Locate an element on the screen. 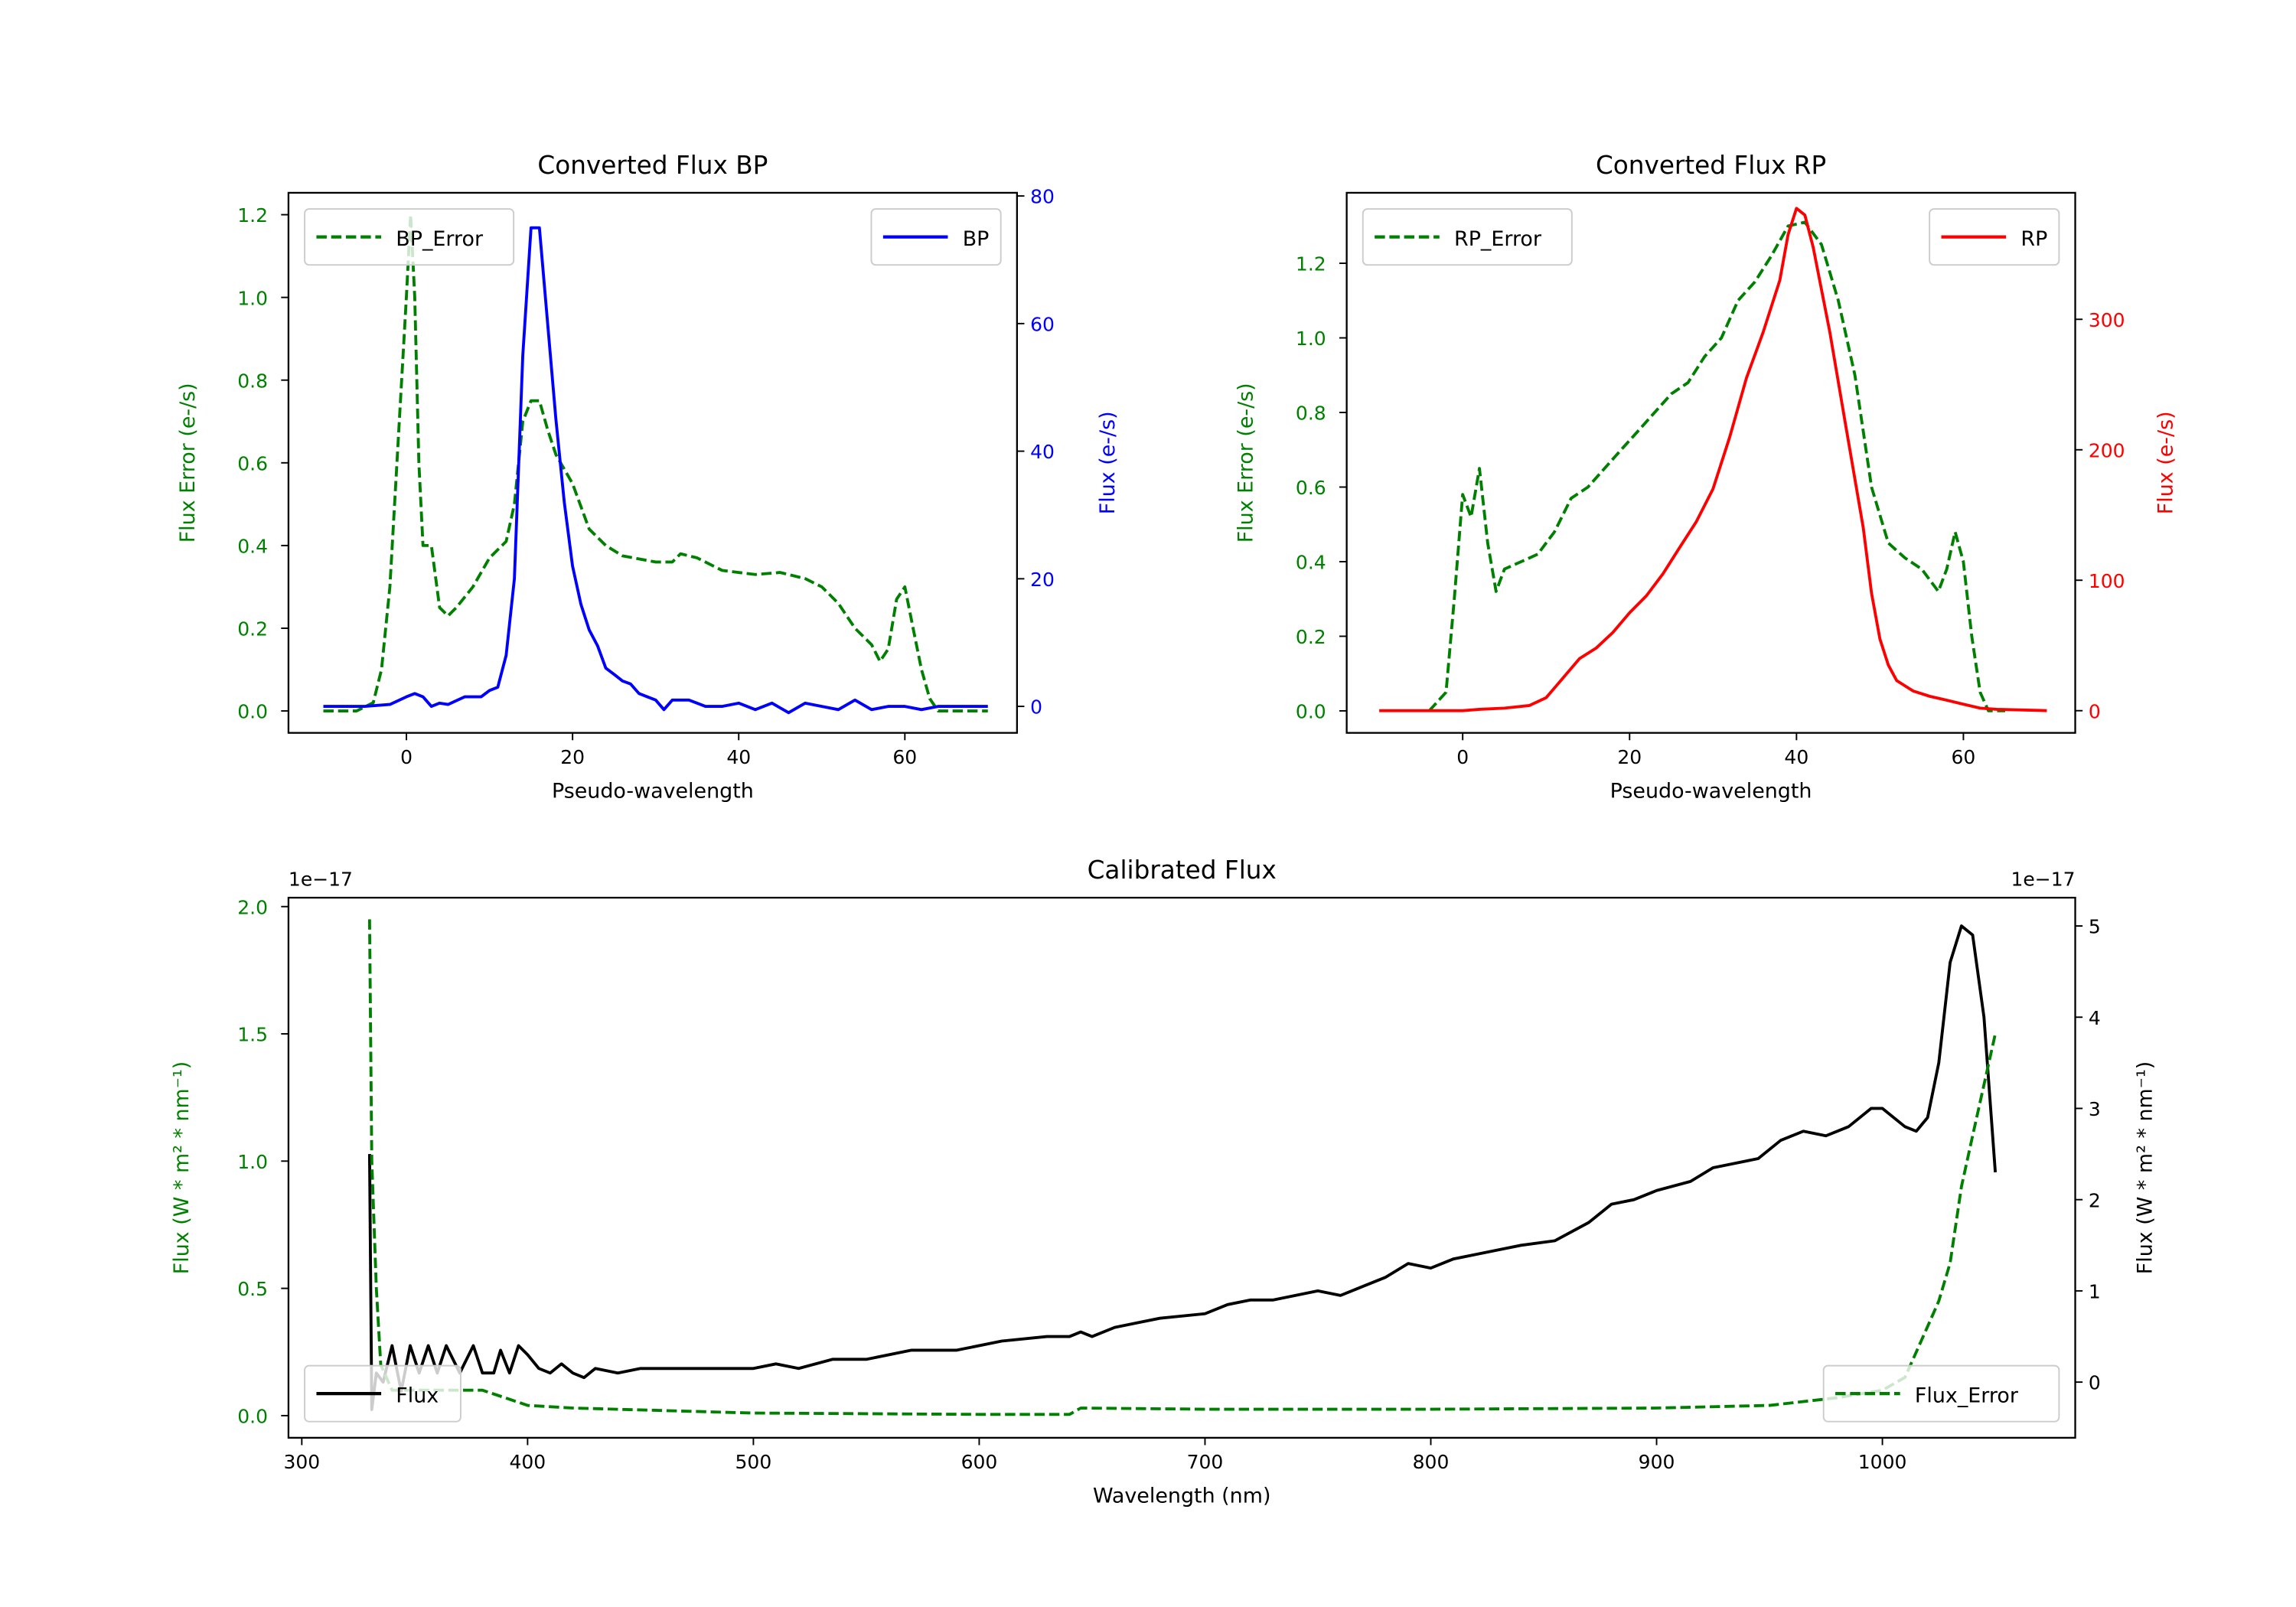  chart-title: Converted Flux BP is located at coordinates (652, 165).